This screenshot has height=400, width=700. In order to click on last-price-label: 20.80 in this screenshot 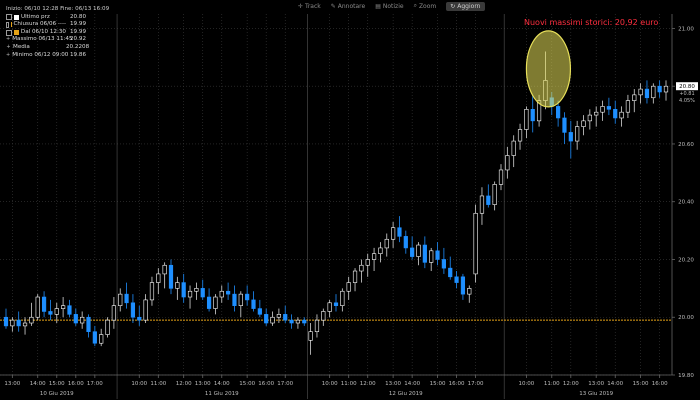, I will do `click(687, 87)`.